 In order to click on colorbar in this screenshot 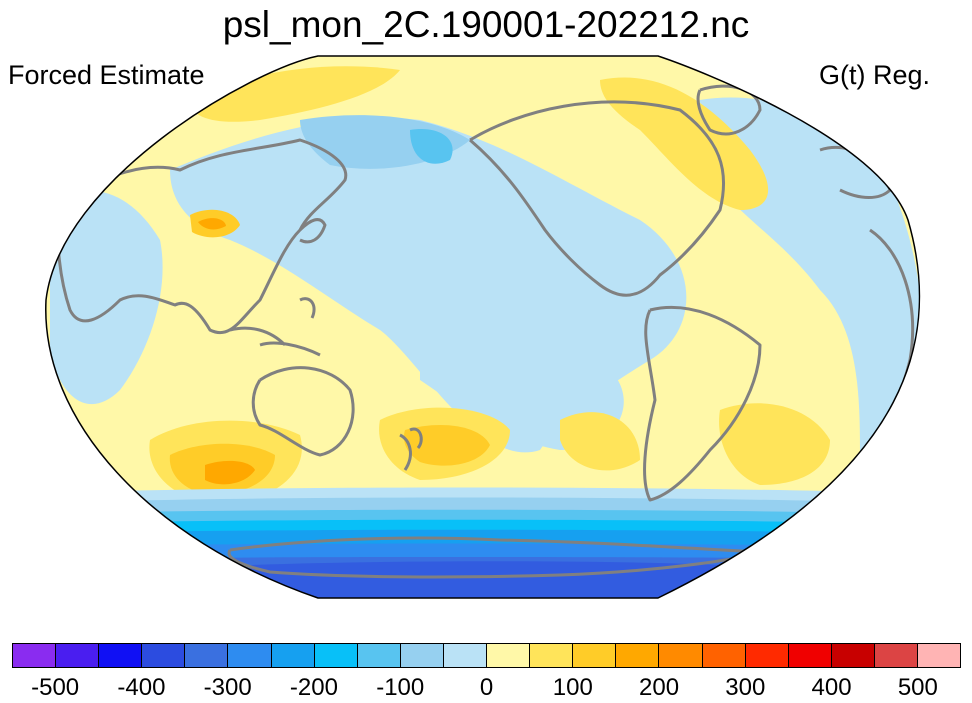, I will do `click(486, 655)`.